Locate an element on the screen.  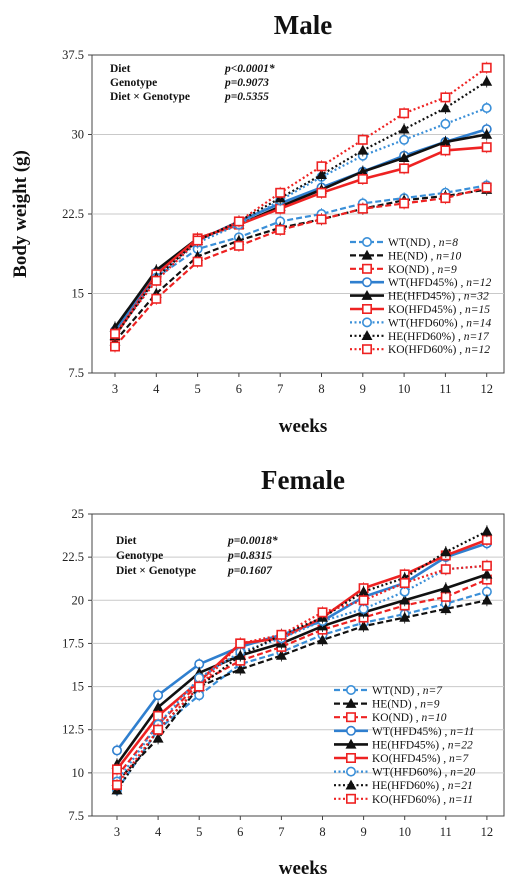
male-y-tick-label: 7.5 is located at coordinates (76, 373).